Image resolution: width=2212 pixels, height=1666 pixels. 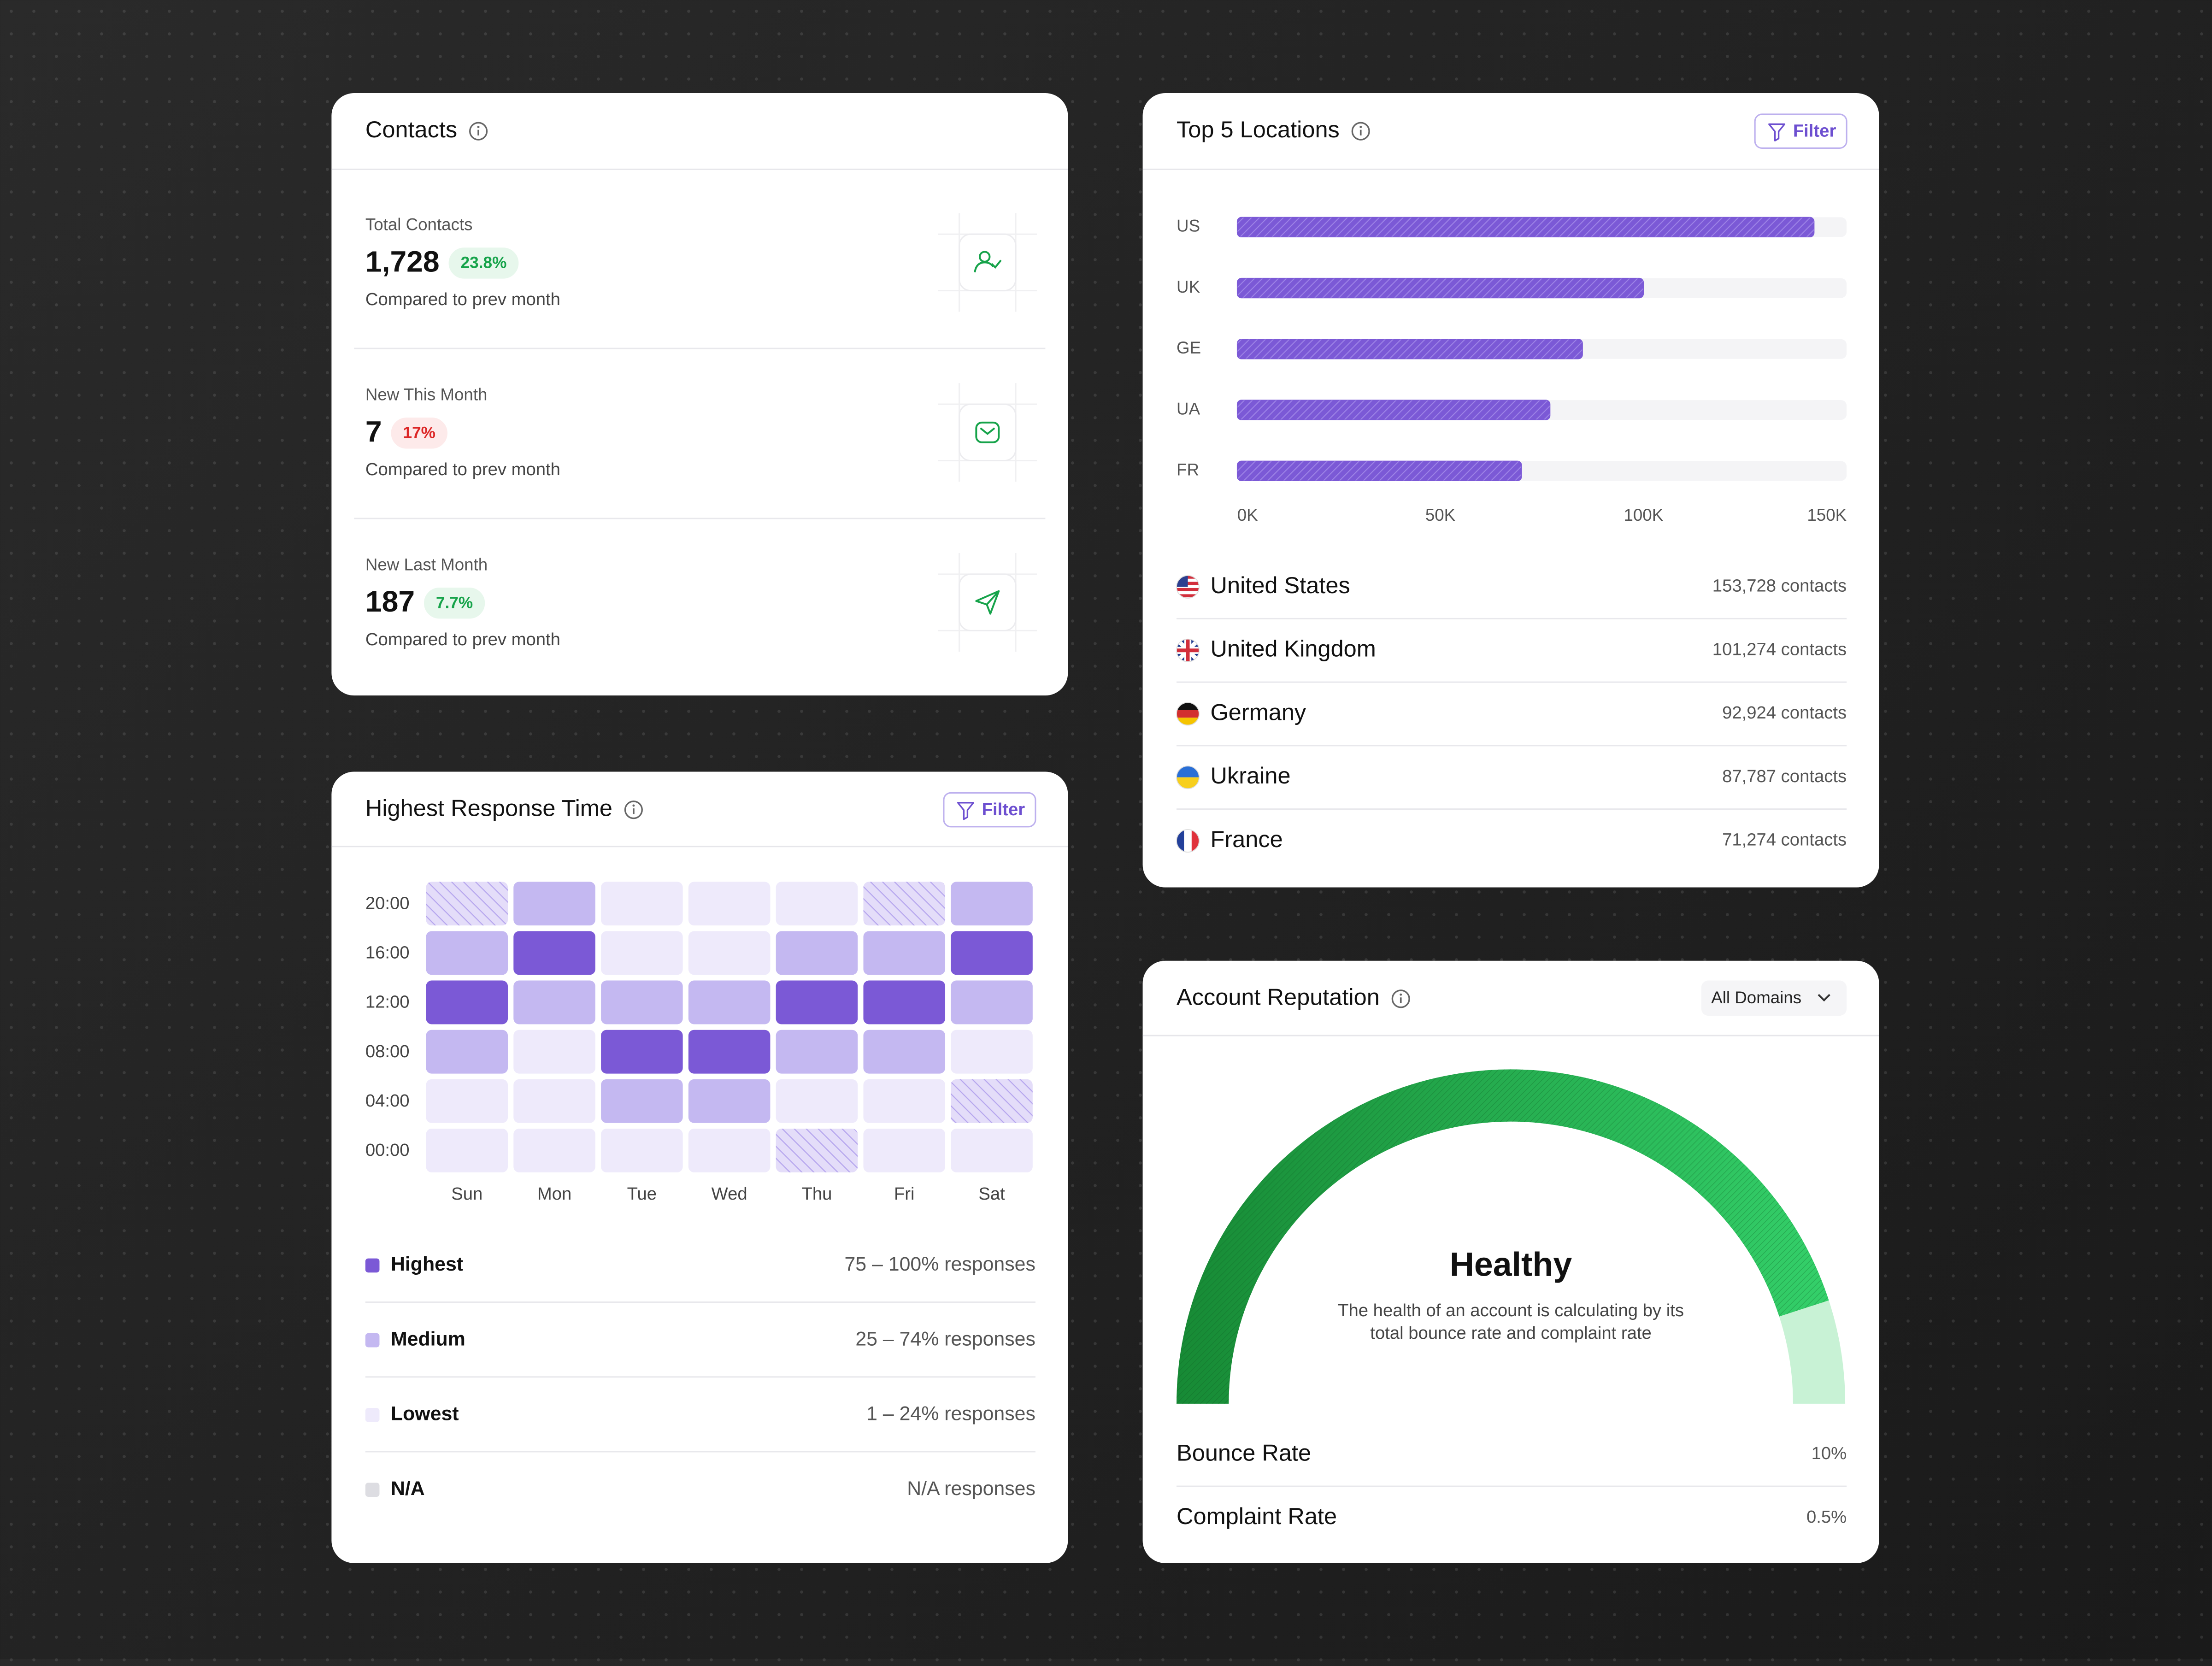 What do you see at coordinates (408, 1489) in the screenshot?
I see `legend-name: N/A` at bounding box center [408, 1489].